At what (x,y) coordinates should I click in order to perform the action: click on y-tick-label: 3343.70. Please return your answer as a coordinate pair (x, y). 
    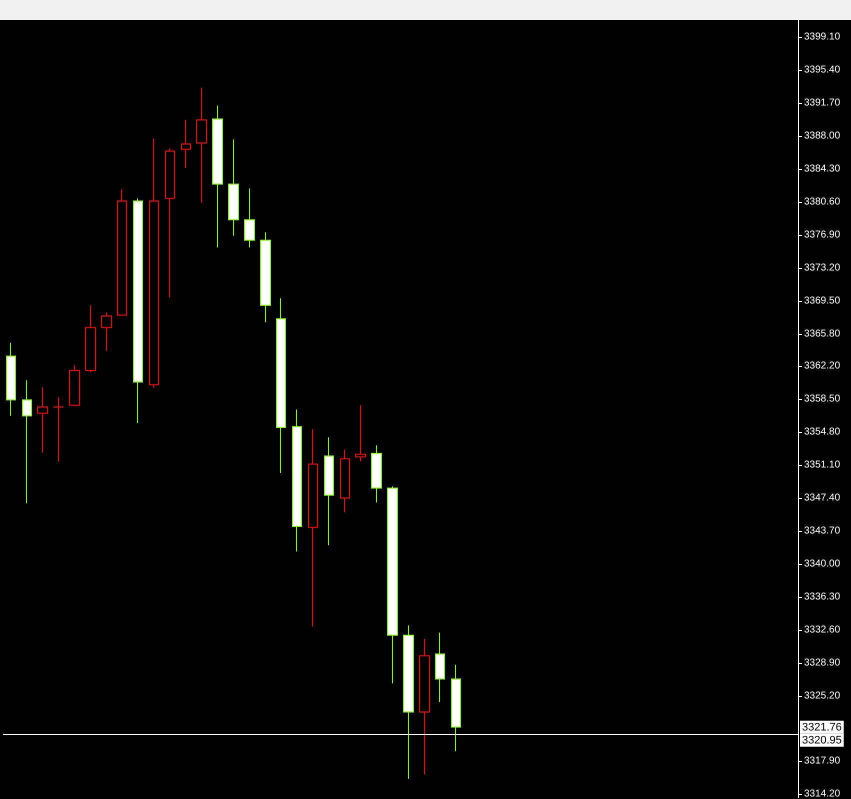
    Looking at the image, I should click on (822, 530).